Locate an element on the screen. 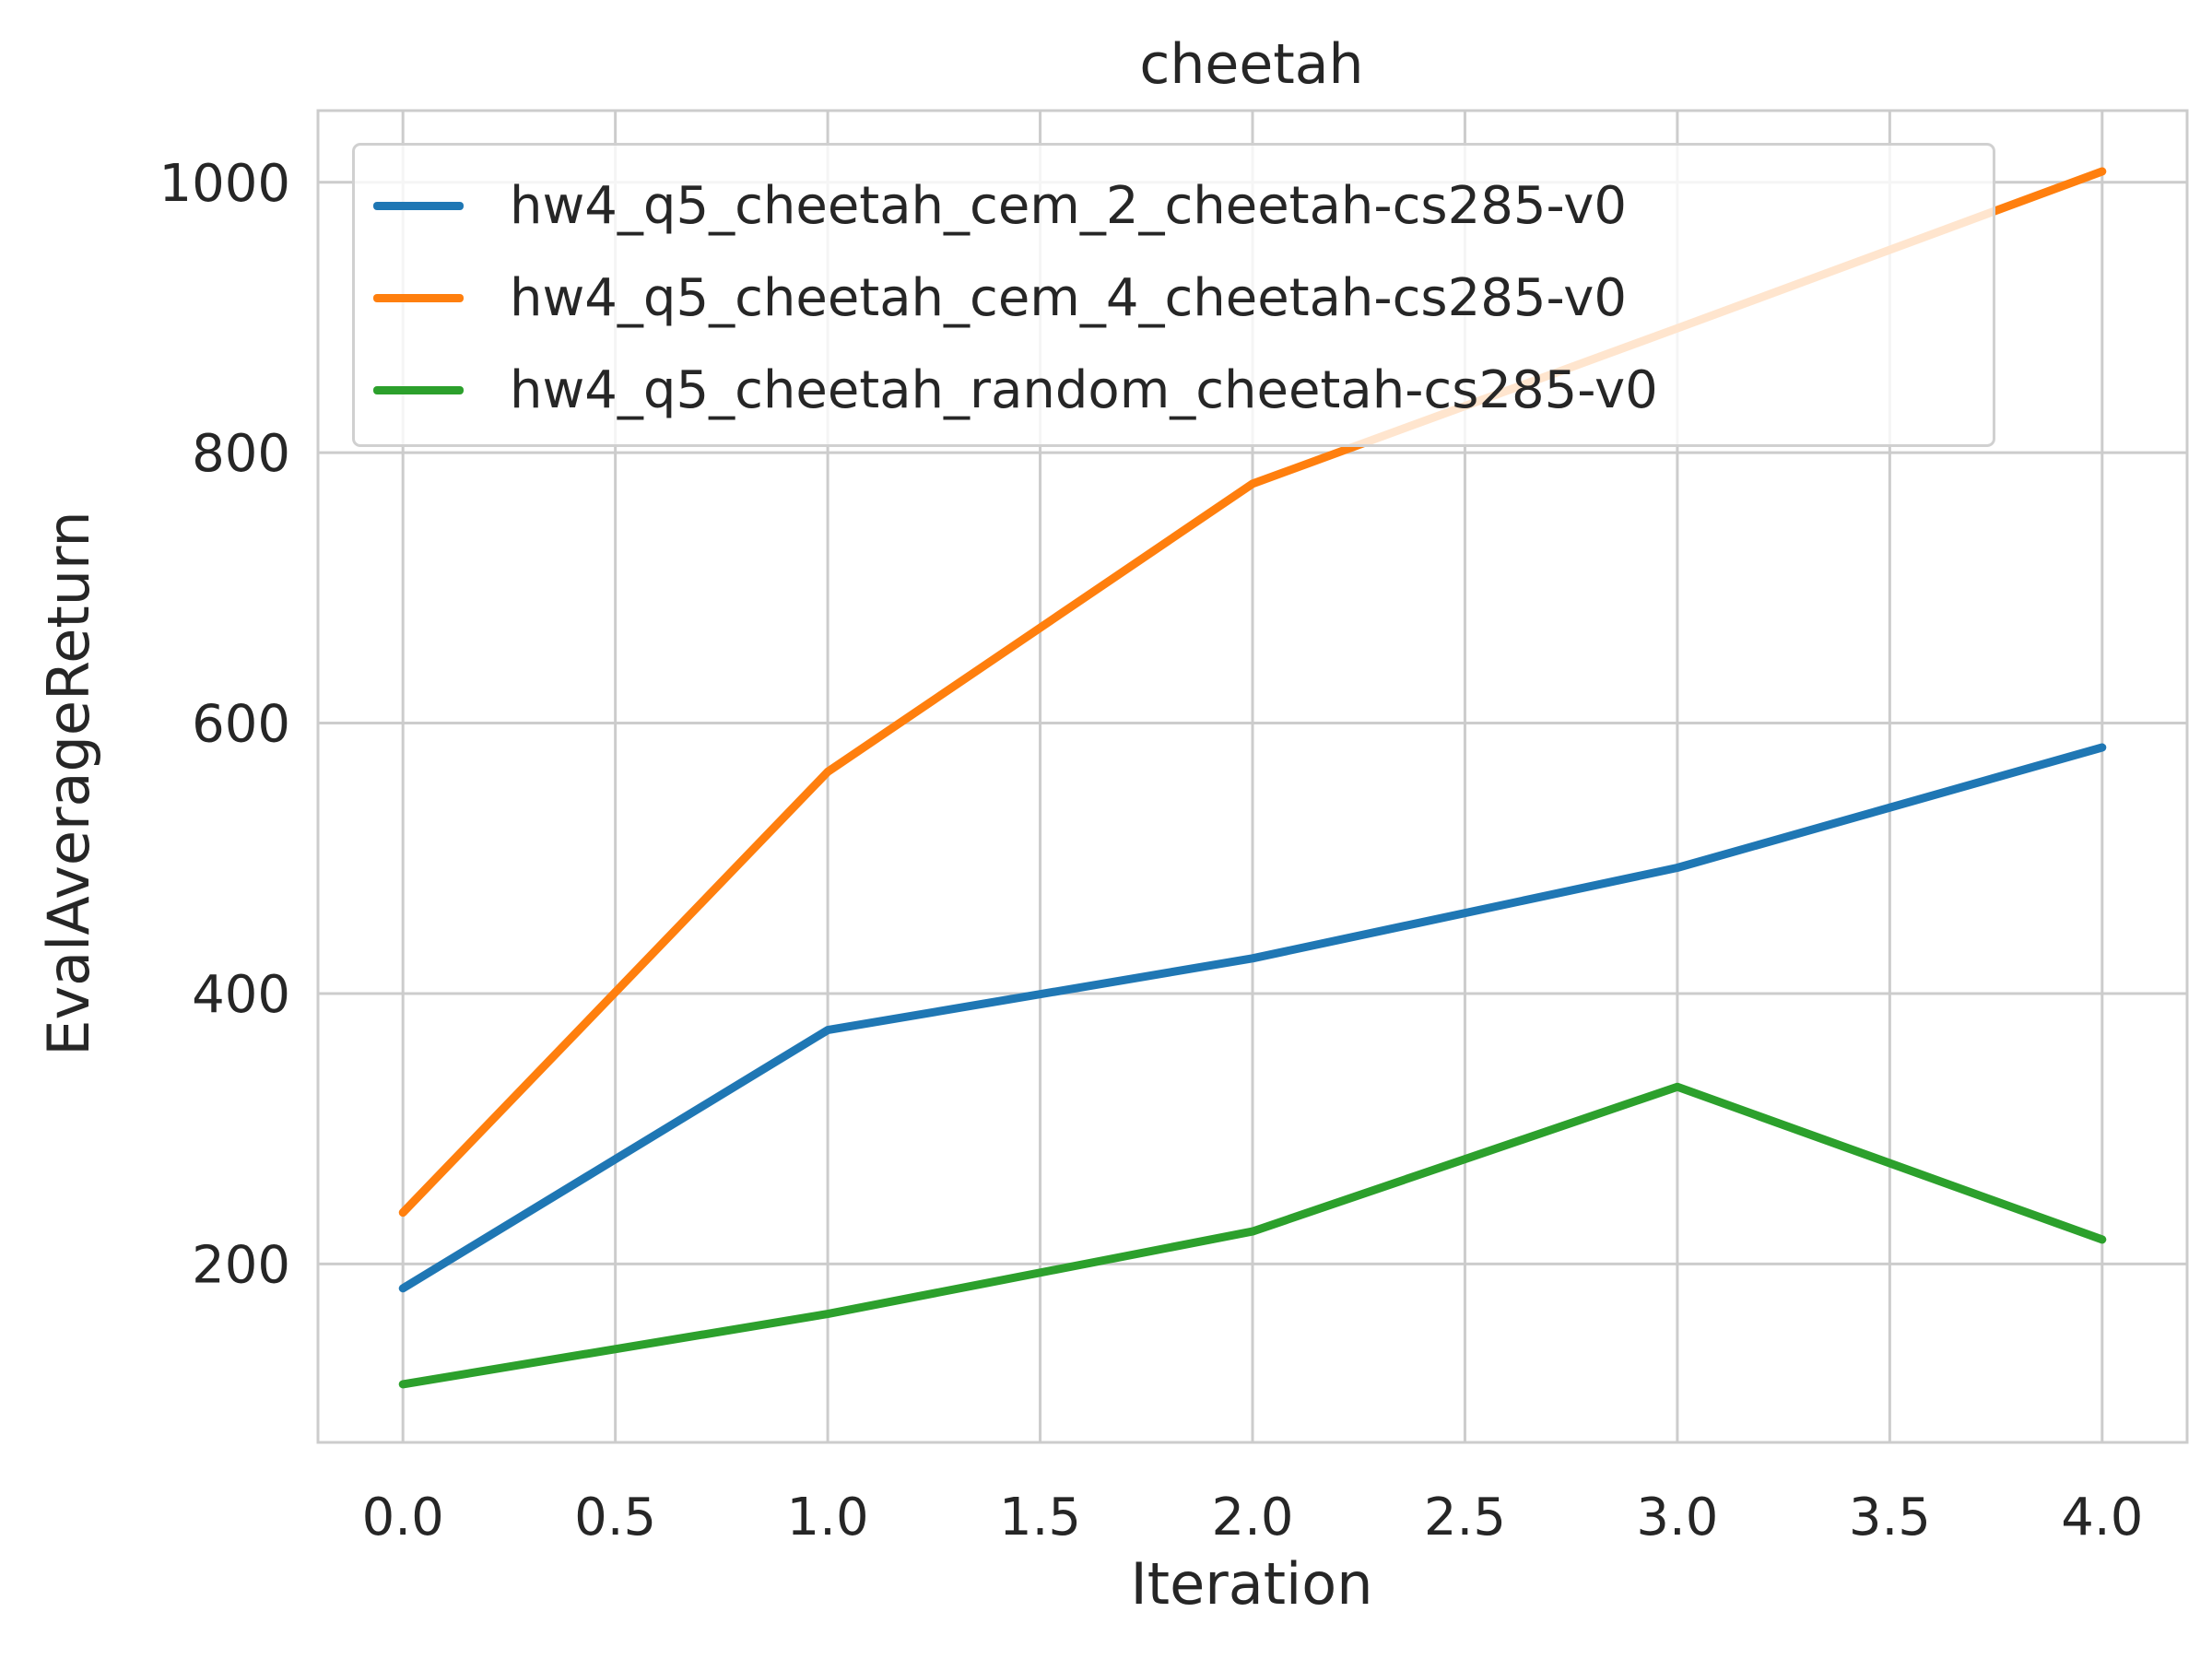 Image resolution: width=2212 pixels, height=1659 pixels. y-tick-label: 1000 is located at coordinates (224, 184).